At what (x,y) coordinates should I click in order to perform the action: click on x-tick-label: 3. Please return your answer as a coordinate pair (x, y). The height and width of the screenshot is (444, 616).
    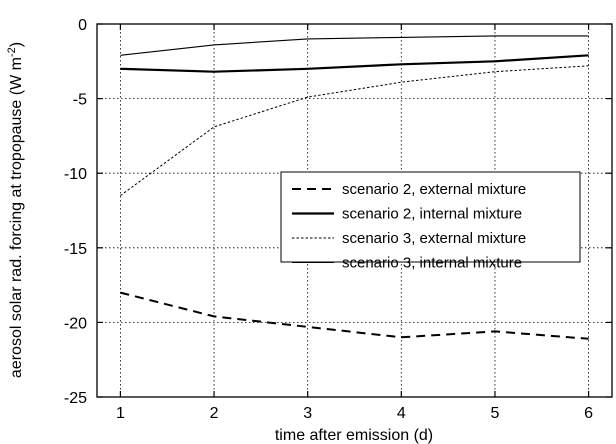
    Looking at the image, I should click on (307, 413).